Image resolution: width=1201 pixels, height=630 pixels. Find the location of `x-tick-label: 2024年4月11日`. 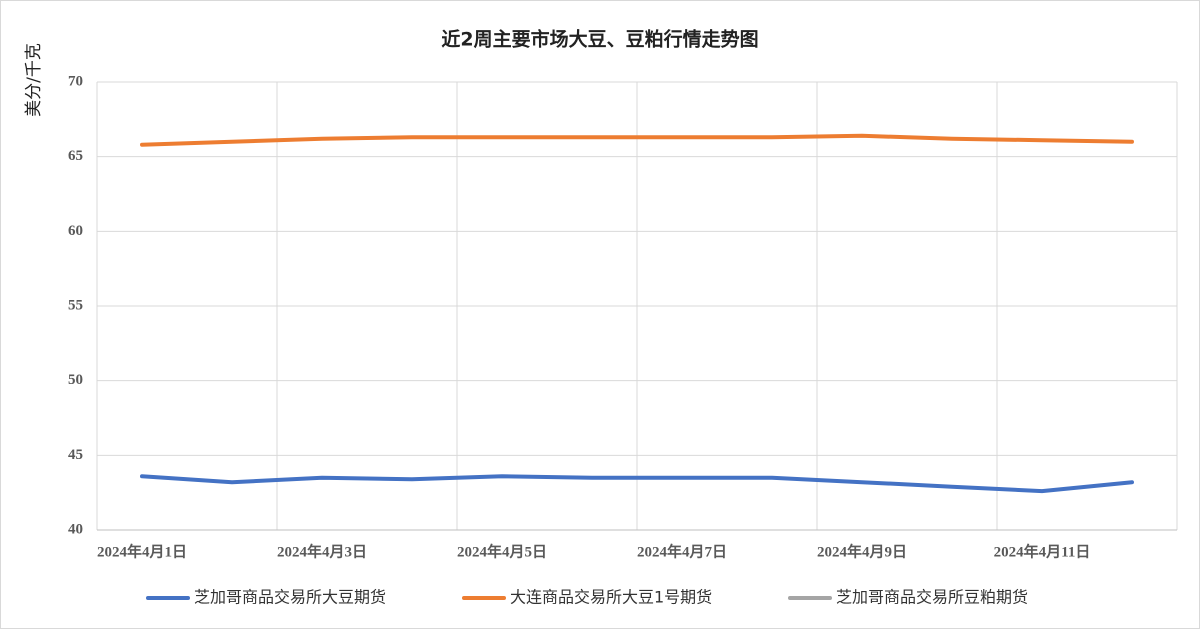

x-tick-label: 2024年4月11日 is located at coordinates (1042, 551).